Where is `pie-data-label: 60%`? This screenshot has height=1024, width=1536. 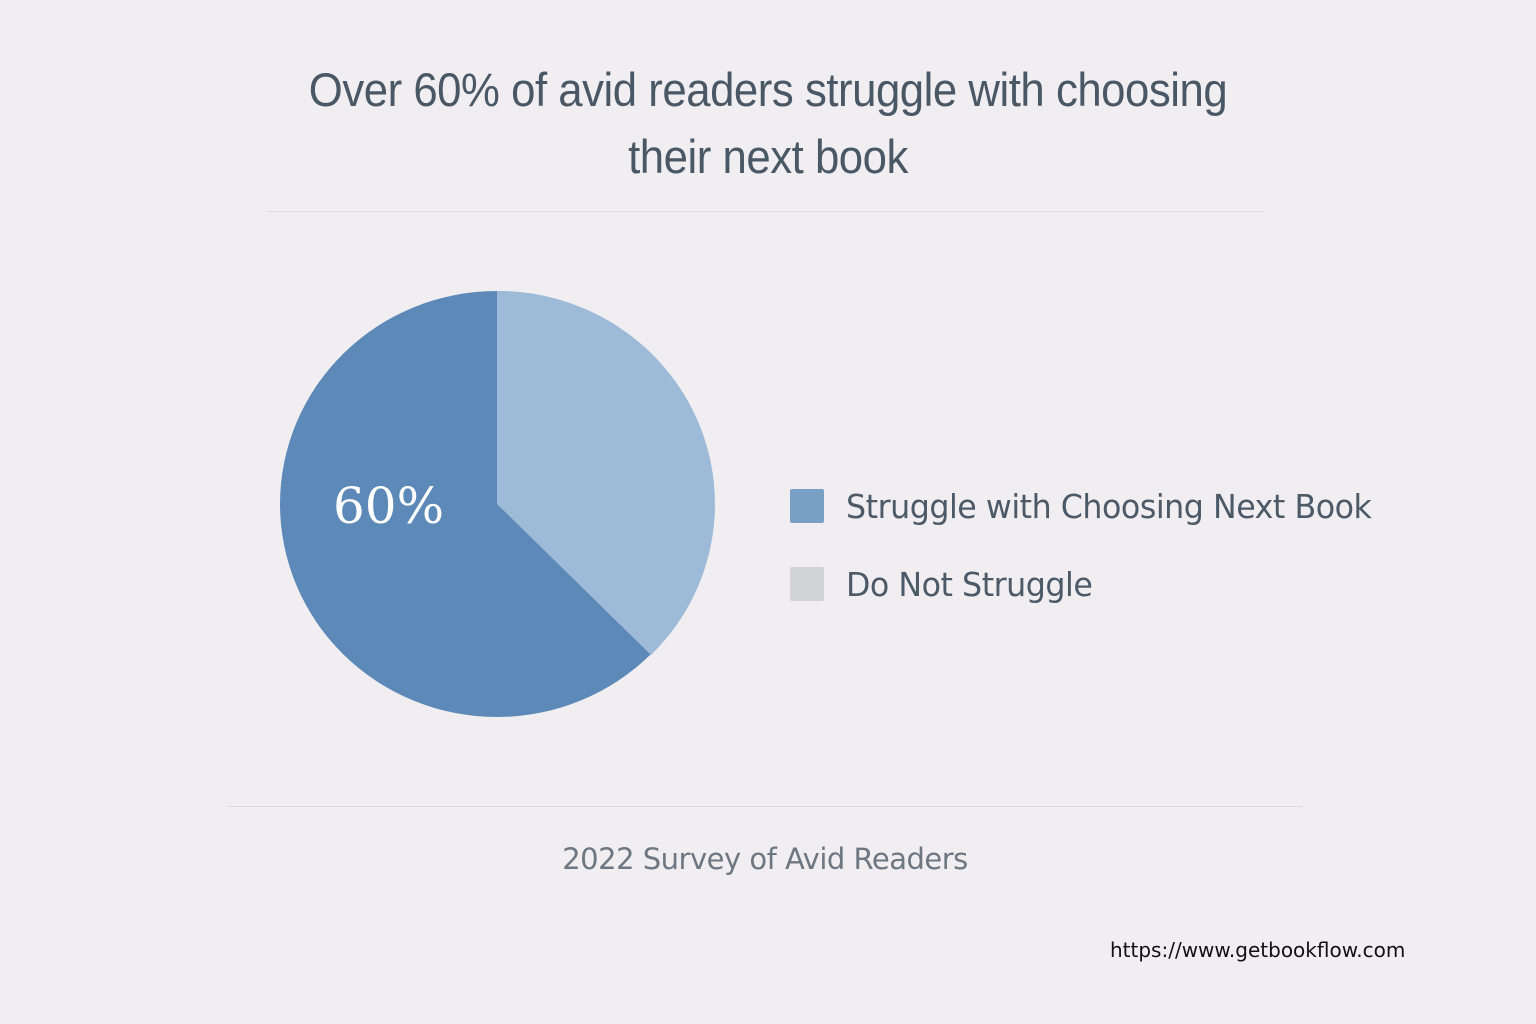
pie-data-label: 60% is located at coordinates (389, 506).